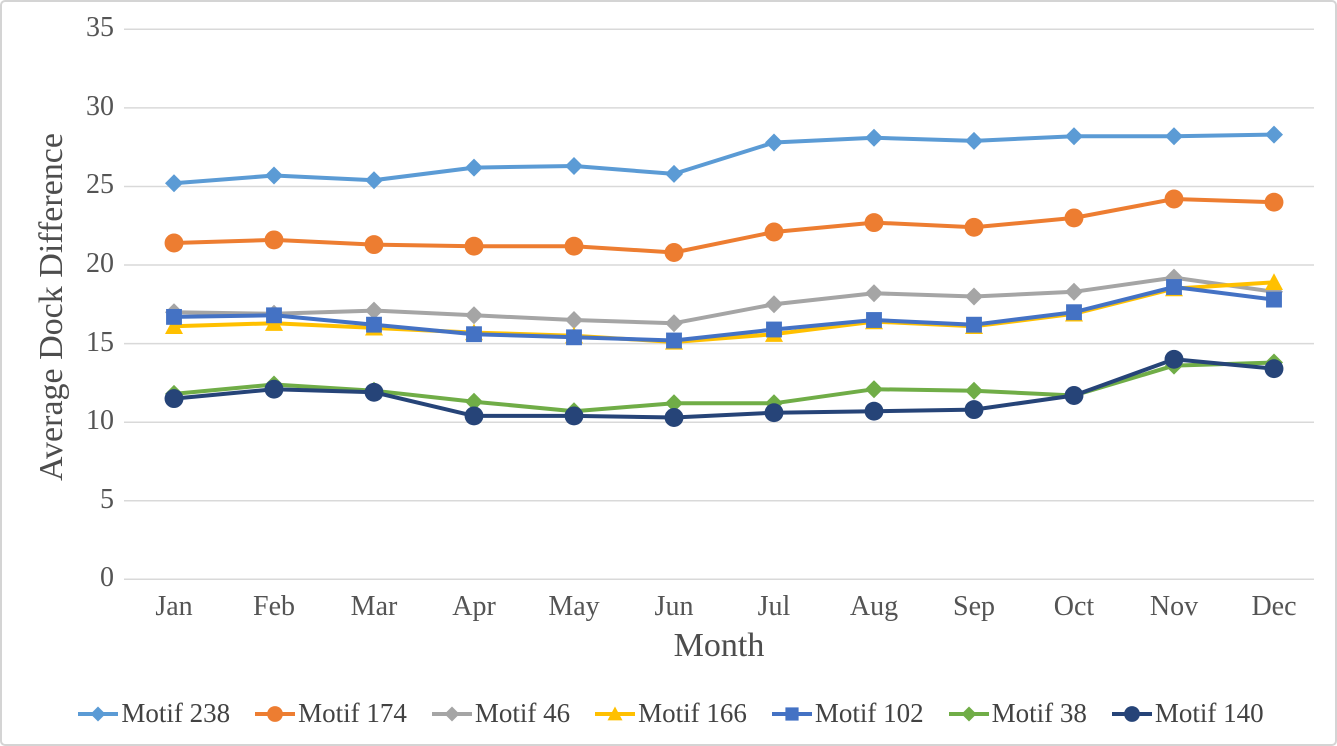 This screenshot has width=1337, height=746. I want to click on x-tick-label: Jan, so click(174, 606).